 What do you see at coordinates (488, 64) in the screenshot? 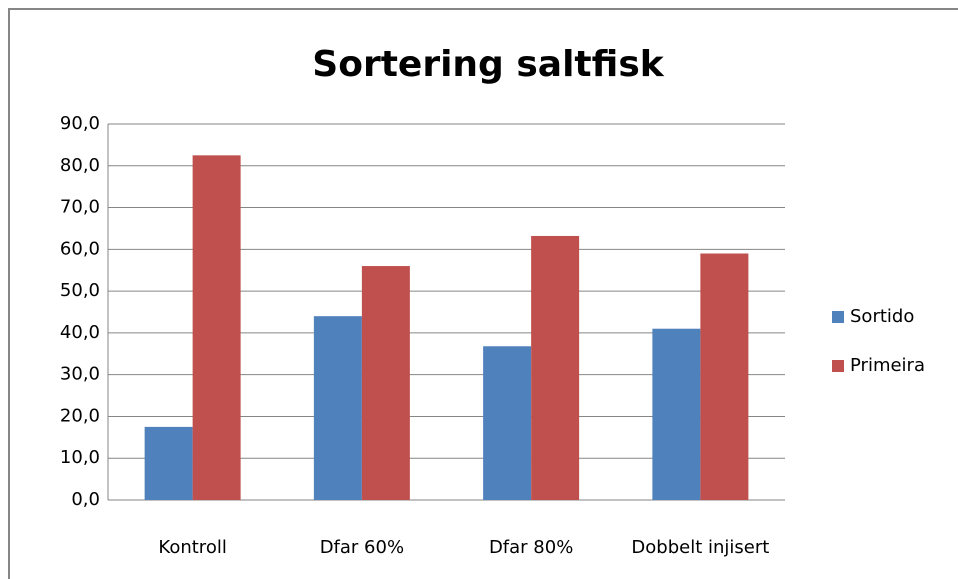
I see `chart-title: Sortering saltfisk` at bounding box center [488, 64].